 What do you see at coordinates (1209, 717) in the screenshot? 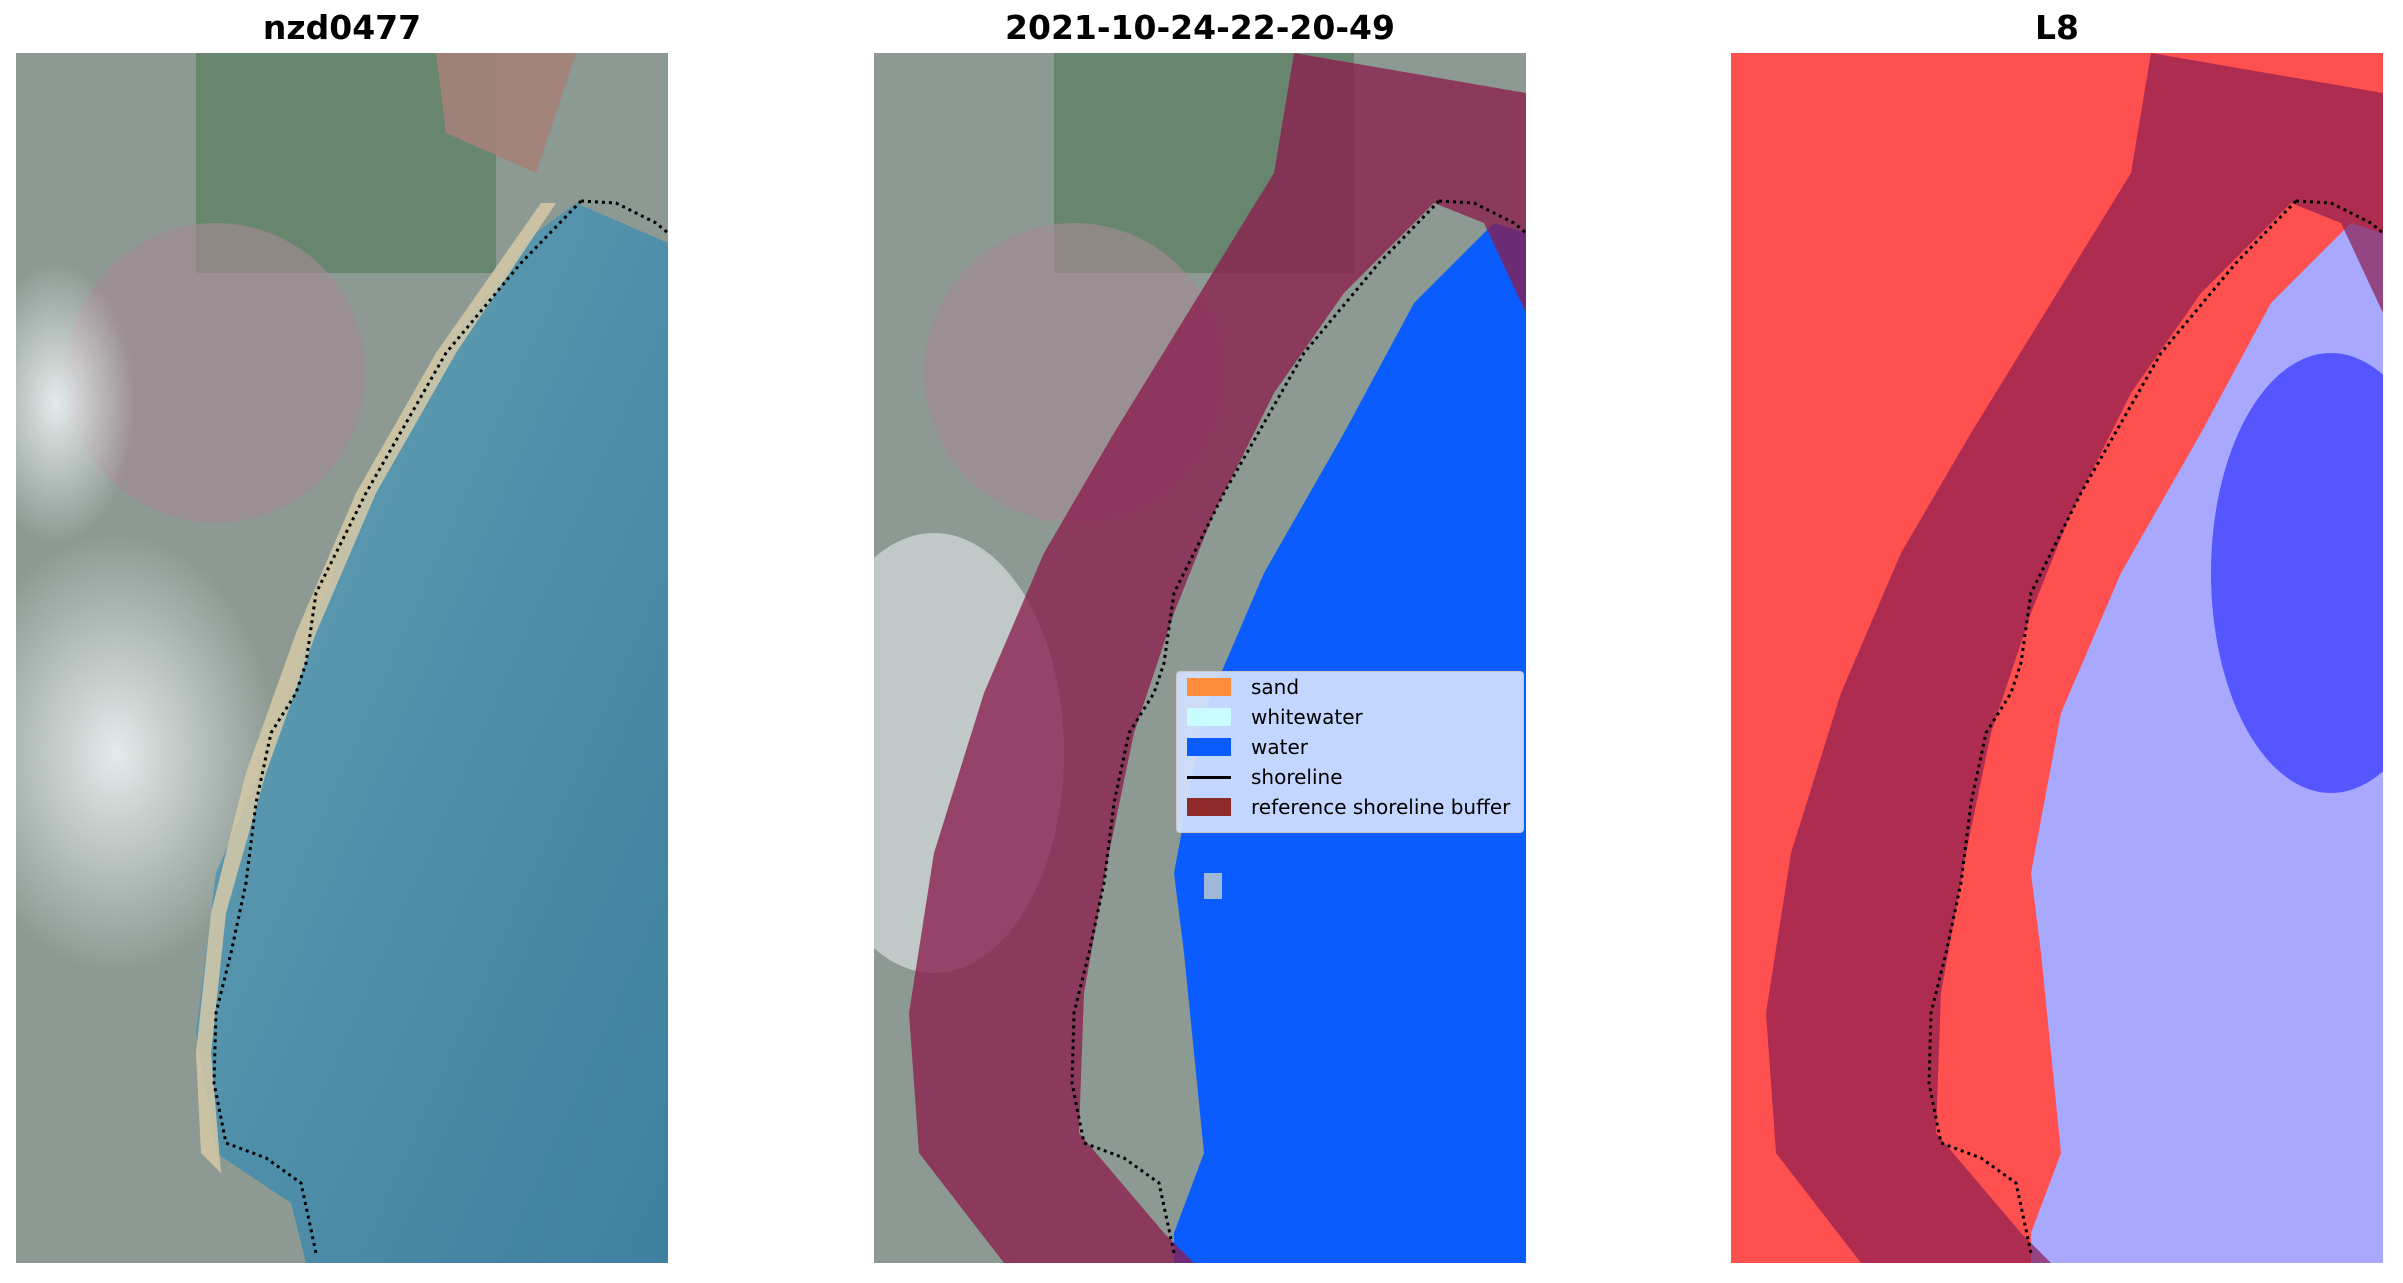
I see `legend-swatch-whitewater` at bounding box center [1209, 717].